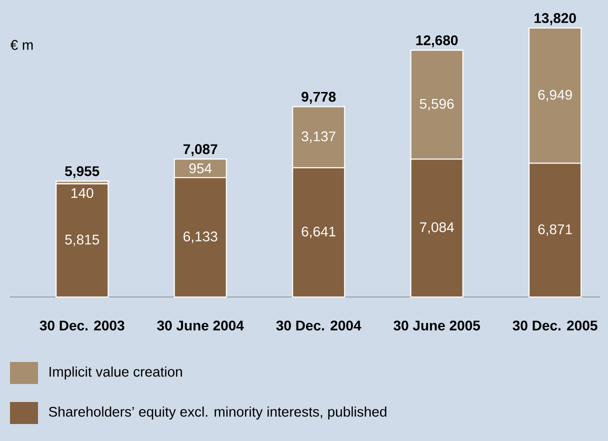 Image resolution: width=608 pixels, height=441 pixels. Describe the element at coordinates (200, 325) in the screenshot. I see `x-tick-label: 30 June 2004` at that location.